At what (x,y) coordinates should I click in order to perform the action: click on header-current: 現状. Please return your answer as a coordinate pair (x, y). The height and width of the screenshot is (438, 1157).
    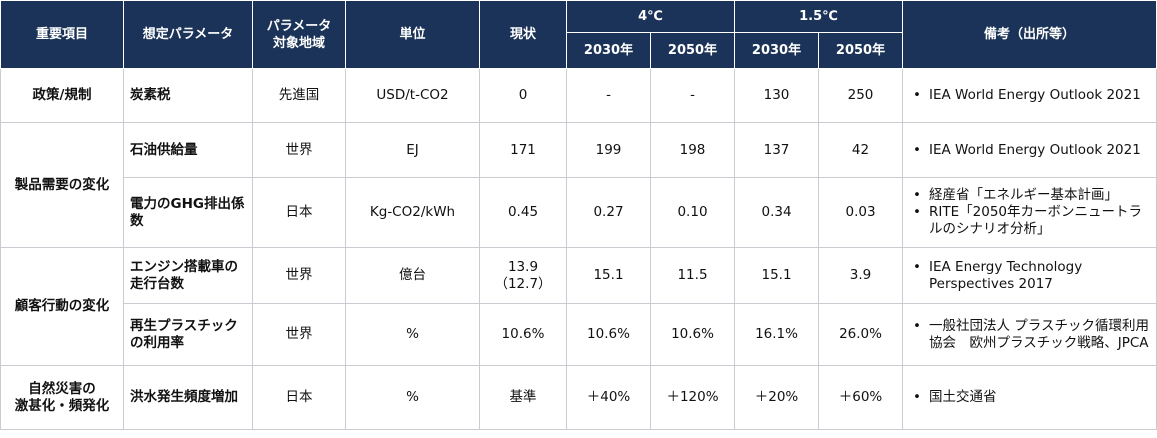
    Looking at the image, I should click on (523, 34).